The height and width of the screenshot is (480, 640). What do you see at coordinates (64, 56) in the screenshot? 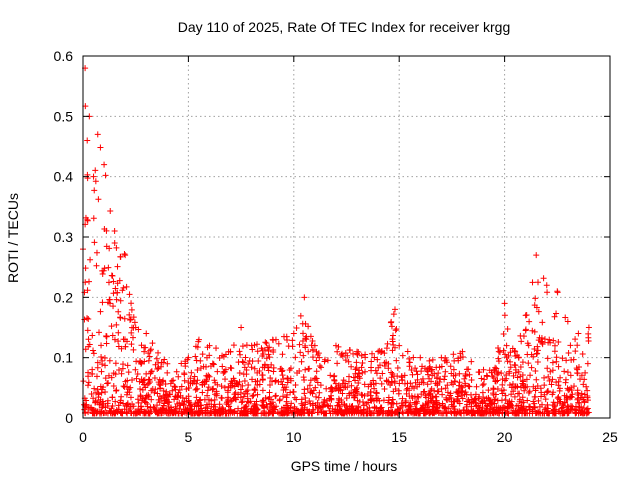
I see `y-tick-label: 0.6` at bounding box center [64, 56].